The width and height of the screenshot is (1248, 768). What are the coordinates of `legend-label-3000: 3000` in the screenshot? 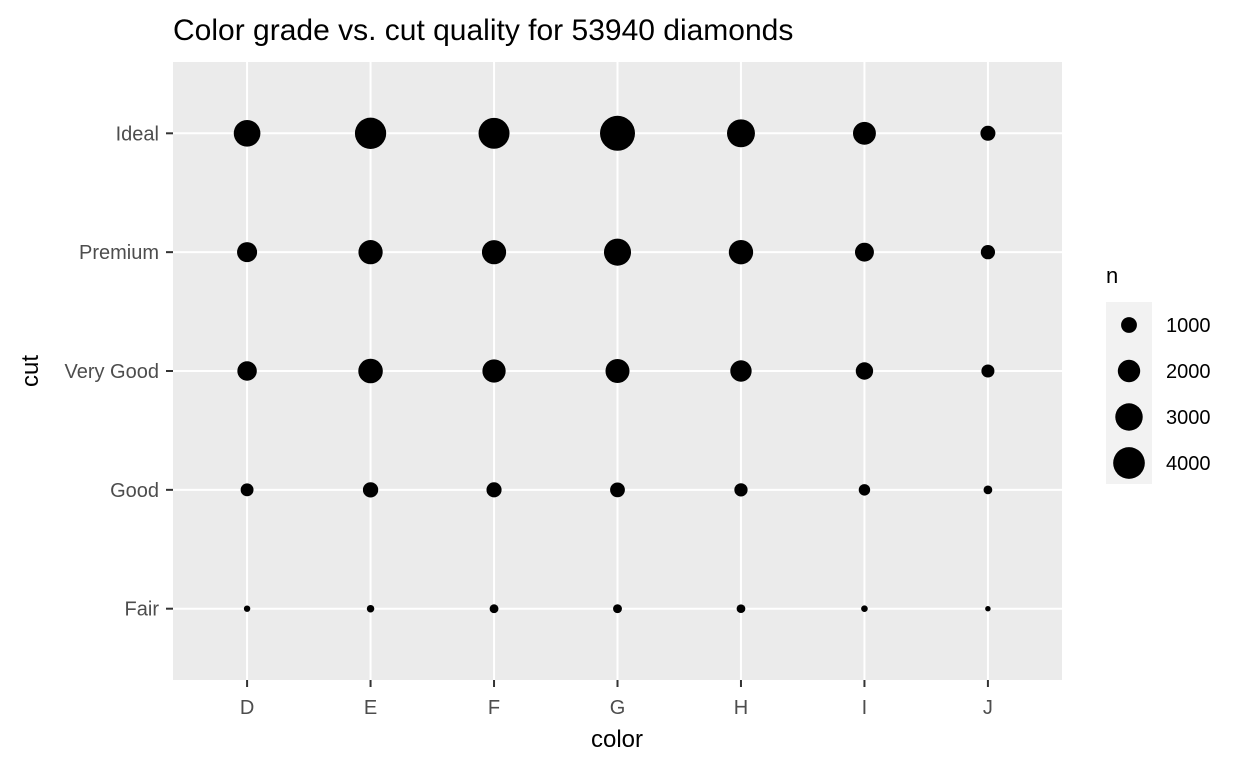 It's located at (1188, 418).